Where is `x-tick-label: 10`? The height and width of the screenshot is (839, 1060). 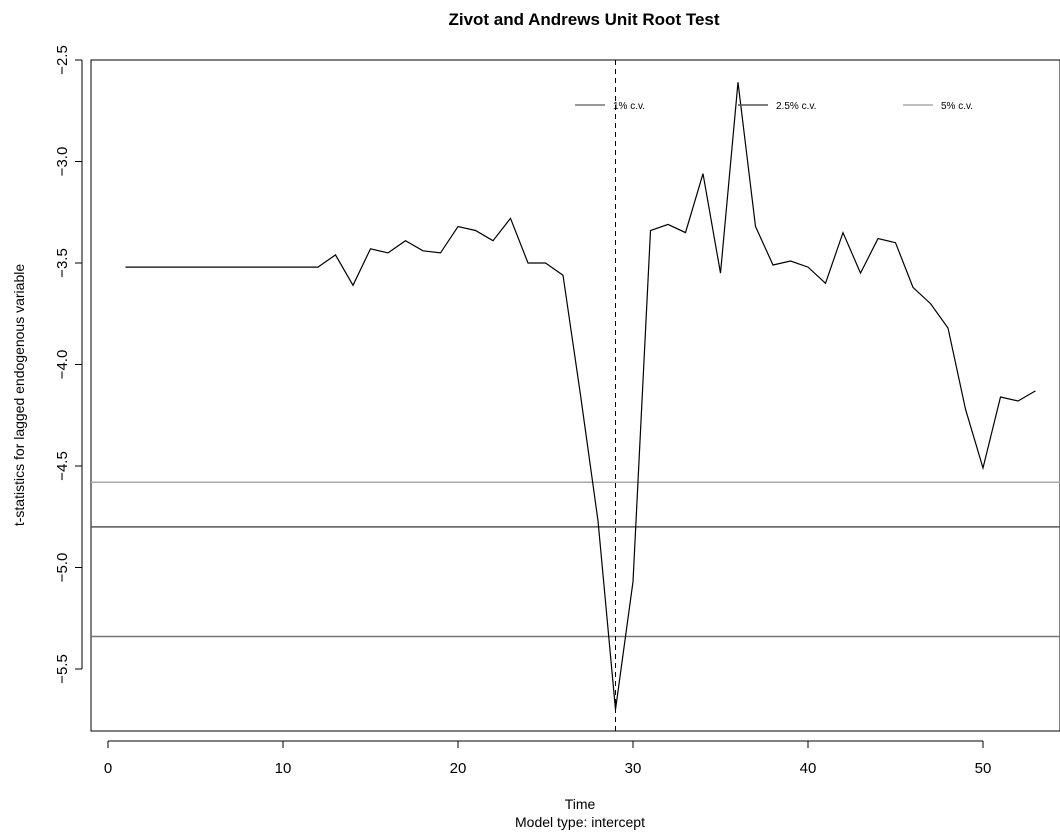 x-tick-label: 10 is located at coordinates (283, 768).